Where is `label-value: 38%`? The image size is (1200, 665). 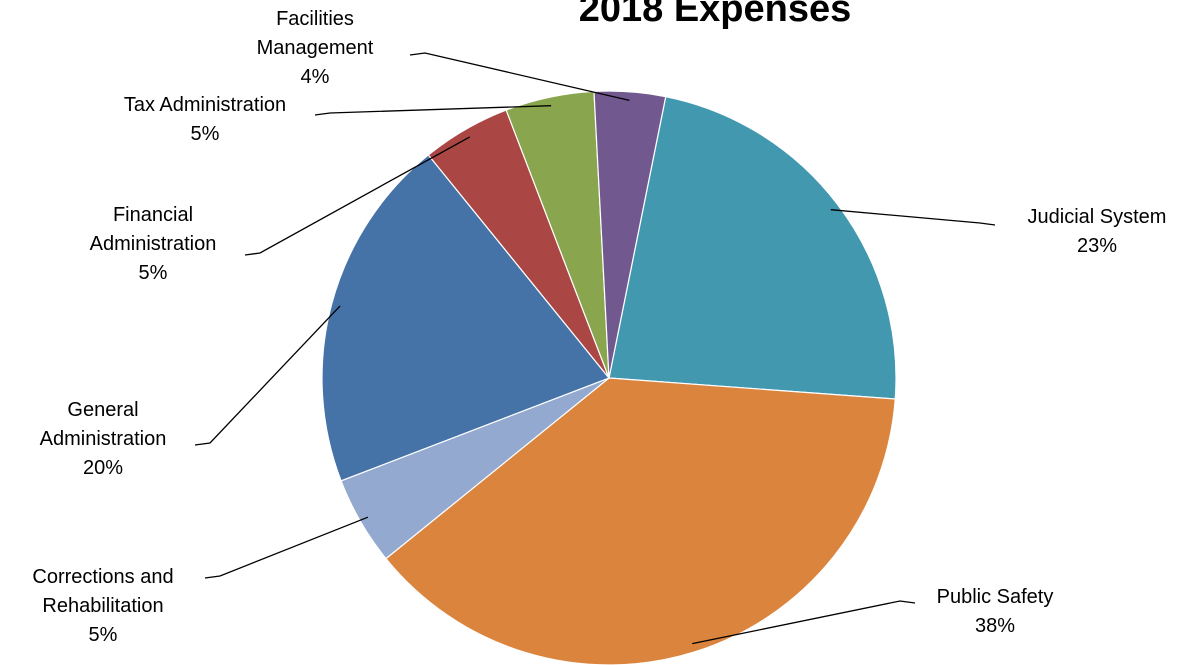
label-value: 38% is located at coordinates (995, 626).